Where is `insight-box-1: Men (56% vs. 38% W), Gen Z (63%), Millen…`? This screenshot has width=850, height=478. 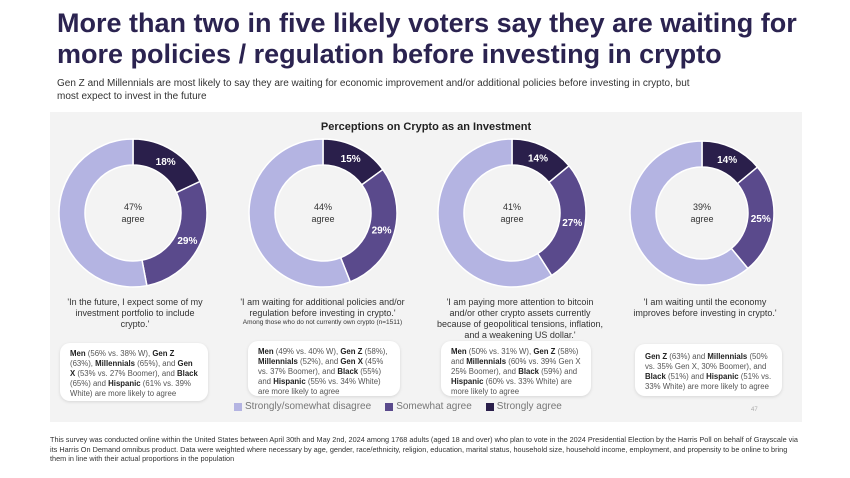 insight-box-1: Men (56% vs. 38% W), Gen Z (63%), Millen… is located at coordinates (134, 372).